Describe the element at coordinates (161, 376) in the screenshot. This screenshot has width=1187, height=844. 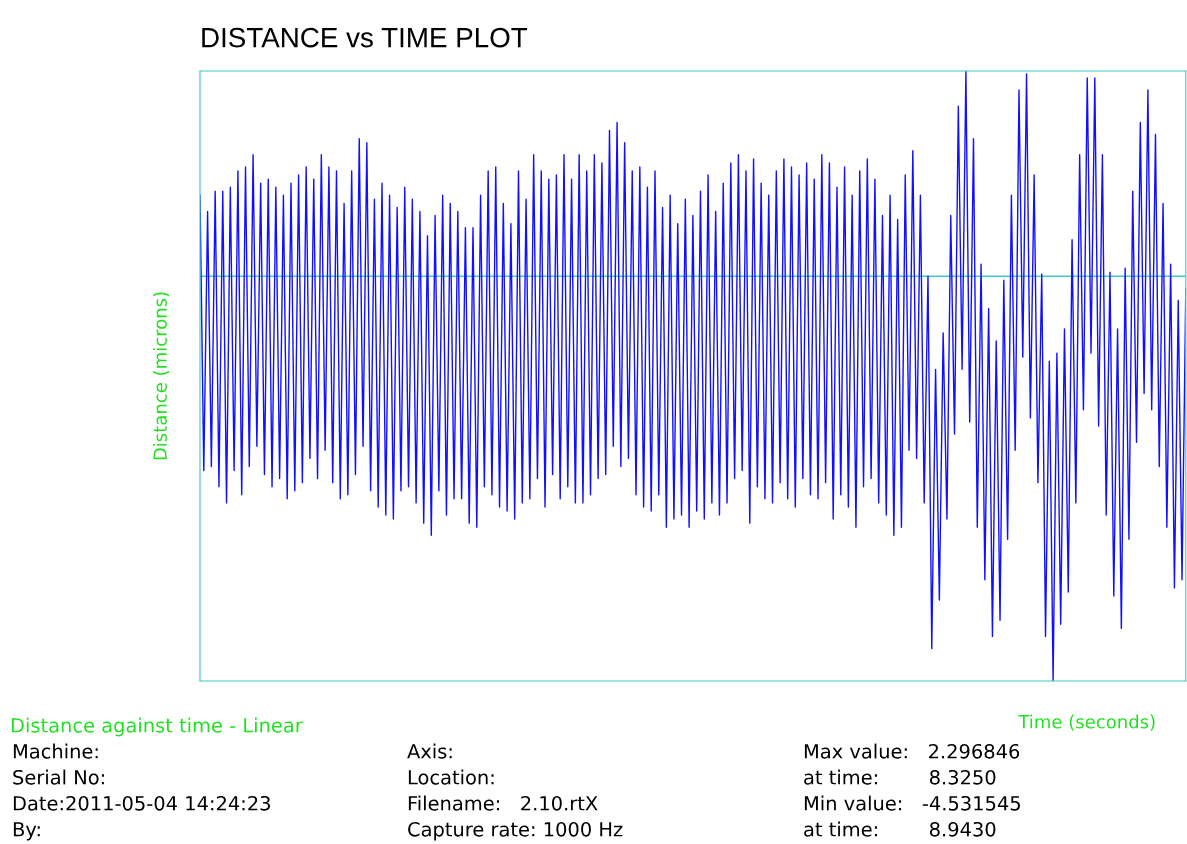
I see `y-axis-title: Distance (microns)` at that location.